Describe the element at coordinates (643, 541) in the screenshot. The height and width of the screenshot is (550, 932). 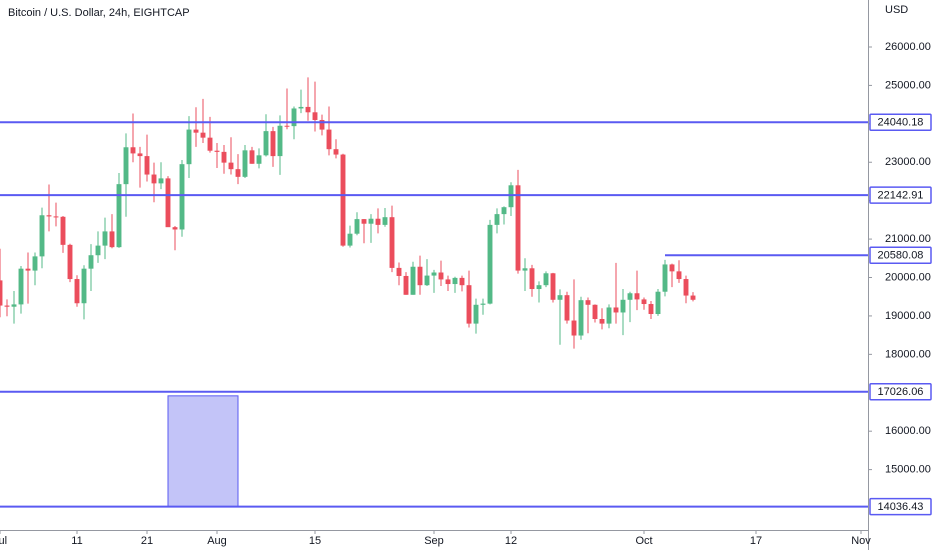
I see `x-tick-label: Oct` at that location.